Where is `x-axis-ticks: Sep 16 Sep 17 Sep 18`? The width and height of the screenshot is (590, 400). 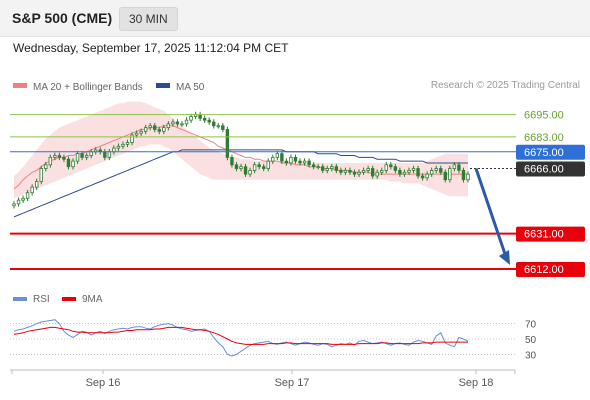
x-axis-ticks: Sep 16 Sep 17 Sep 18 is located at coordinates (263, 379).